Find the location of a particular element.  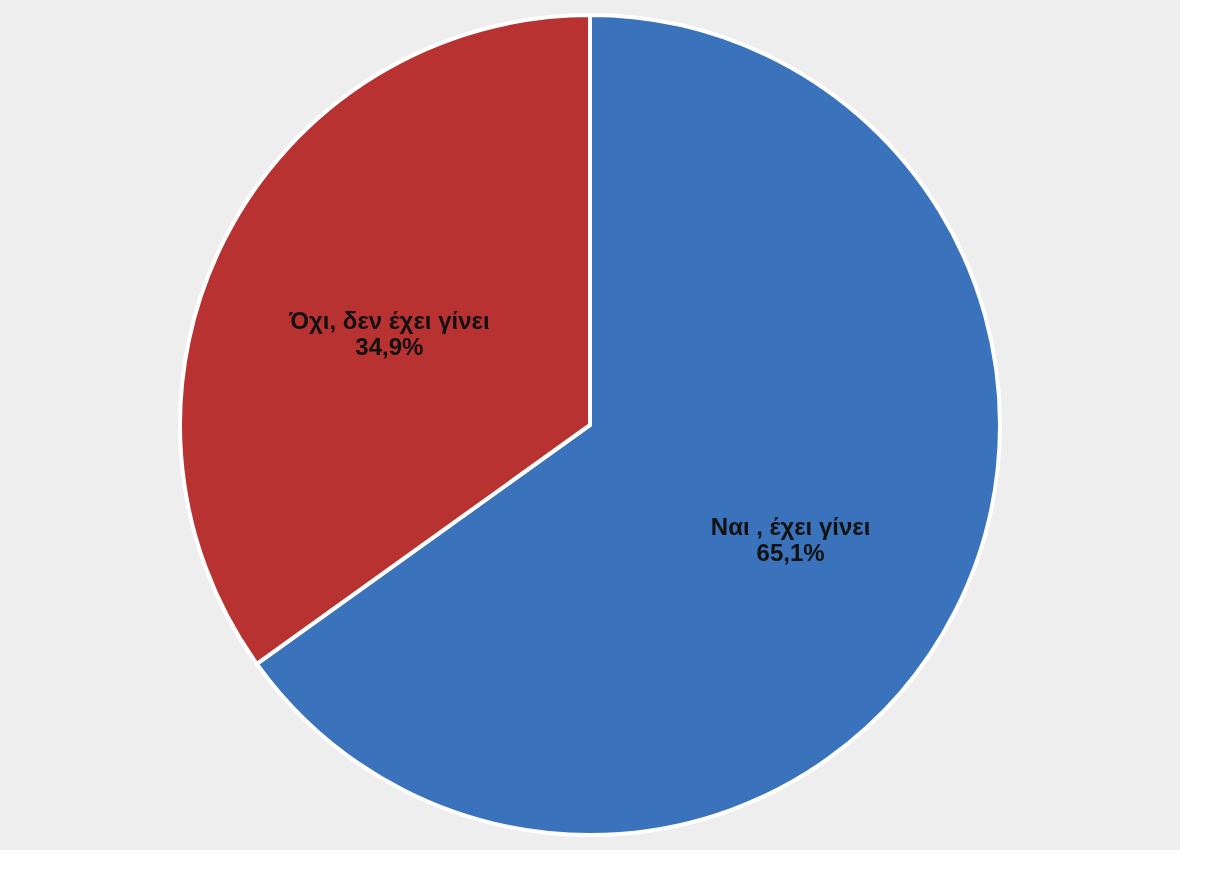

slice-label: Όχι, δεν έχει γίνει is located at coordinates (389, 320).